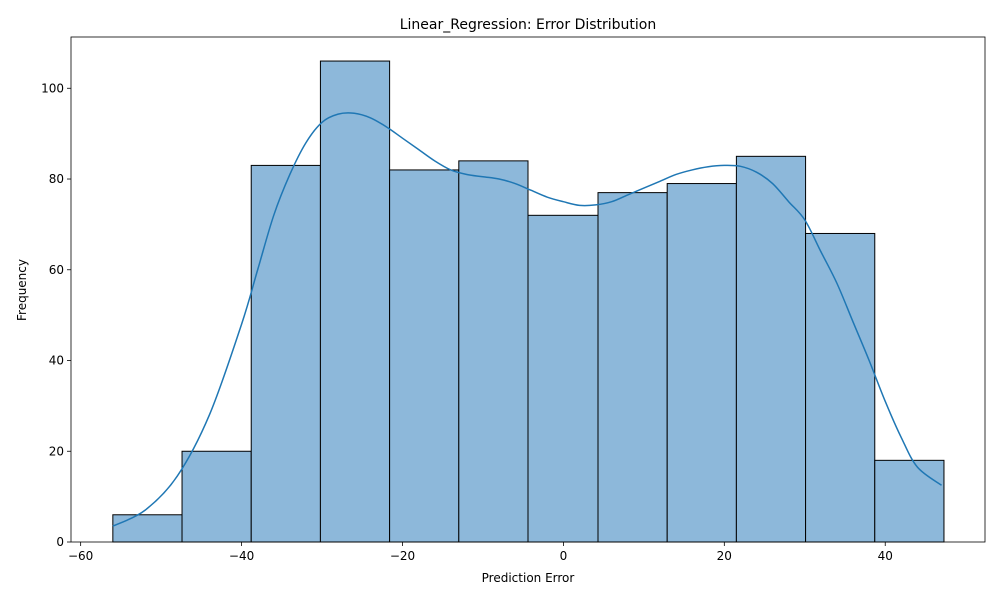  I want to click on x-tick-label: 20, so click(724, 556).